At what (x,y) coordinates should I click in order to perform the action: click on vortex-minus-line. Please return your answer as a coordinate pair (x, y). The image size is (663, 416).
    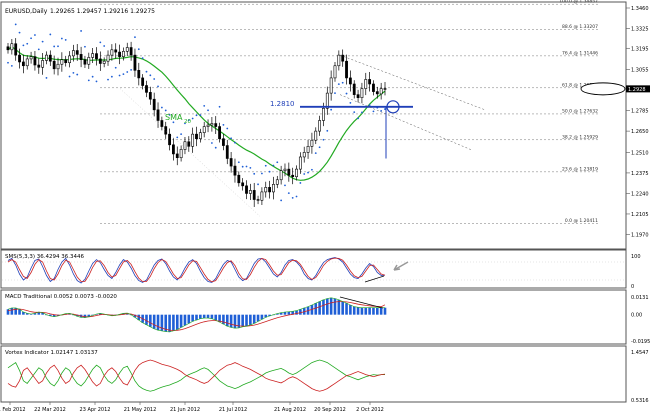
    Looking at the image, I should click on (196, 375).